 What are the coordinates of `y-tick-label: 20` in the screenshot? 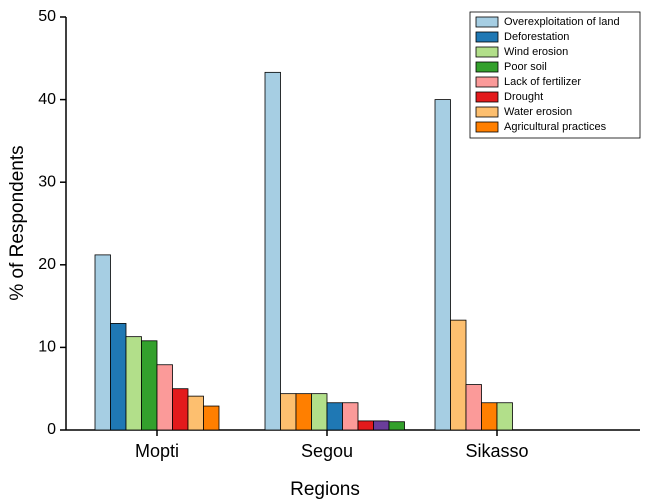 It's located at (47, 264).